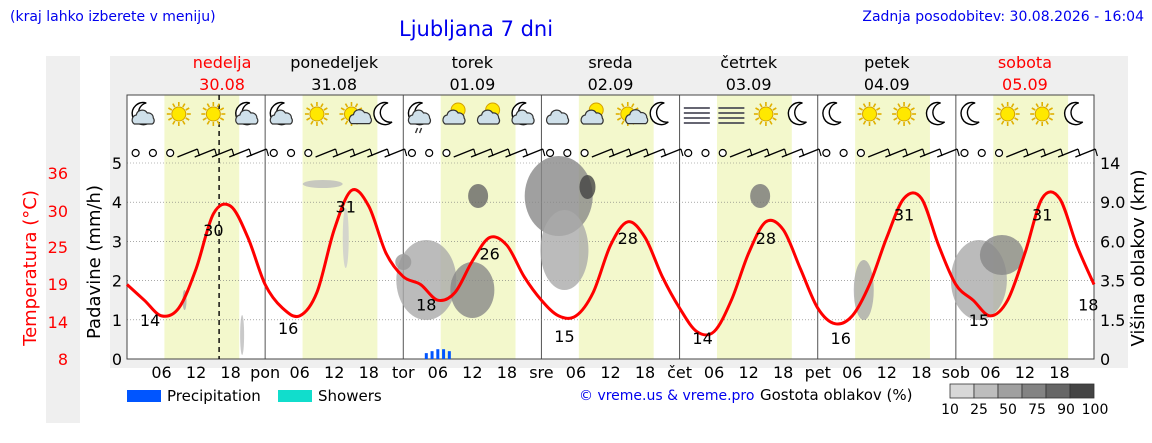  I want to click on precip-tick-label: 5, so click(117, 163).